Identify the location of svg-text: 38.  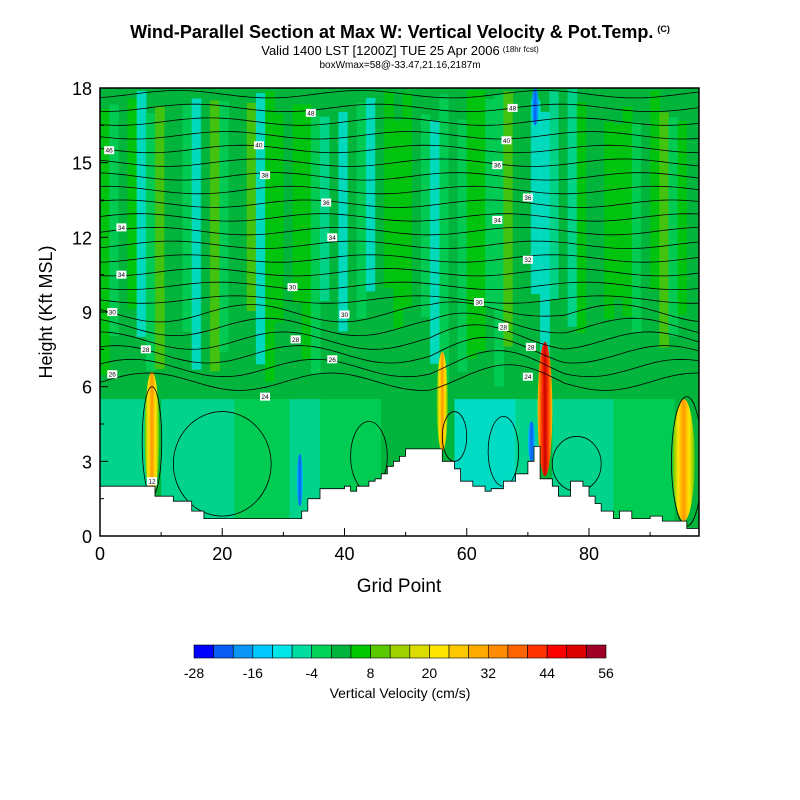
(265, 176).